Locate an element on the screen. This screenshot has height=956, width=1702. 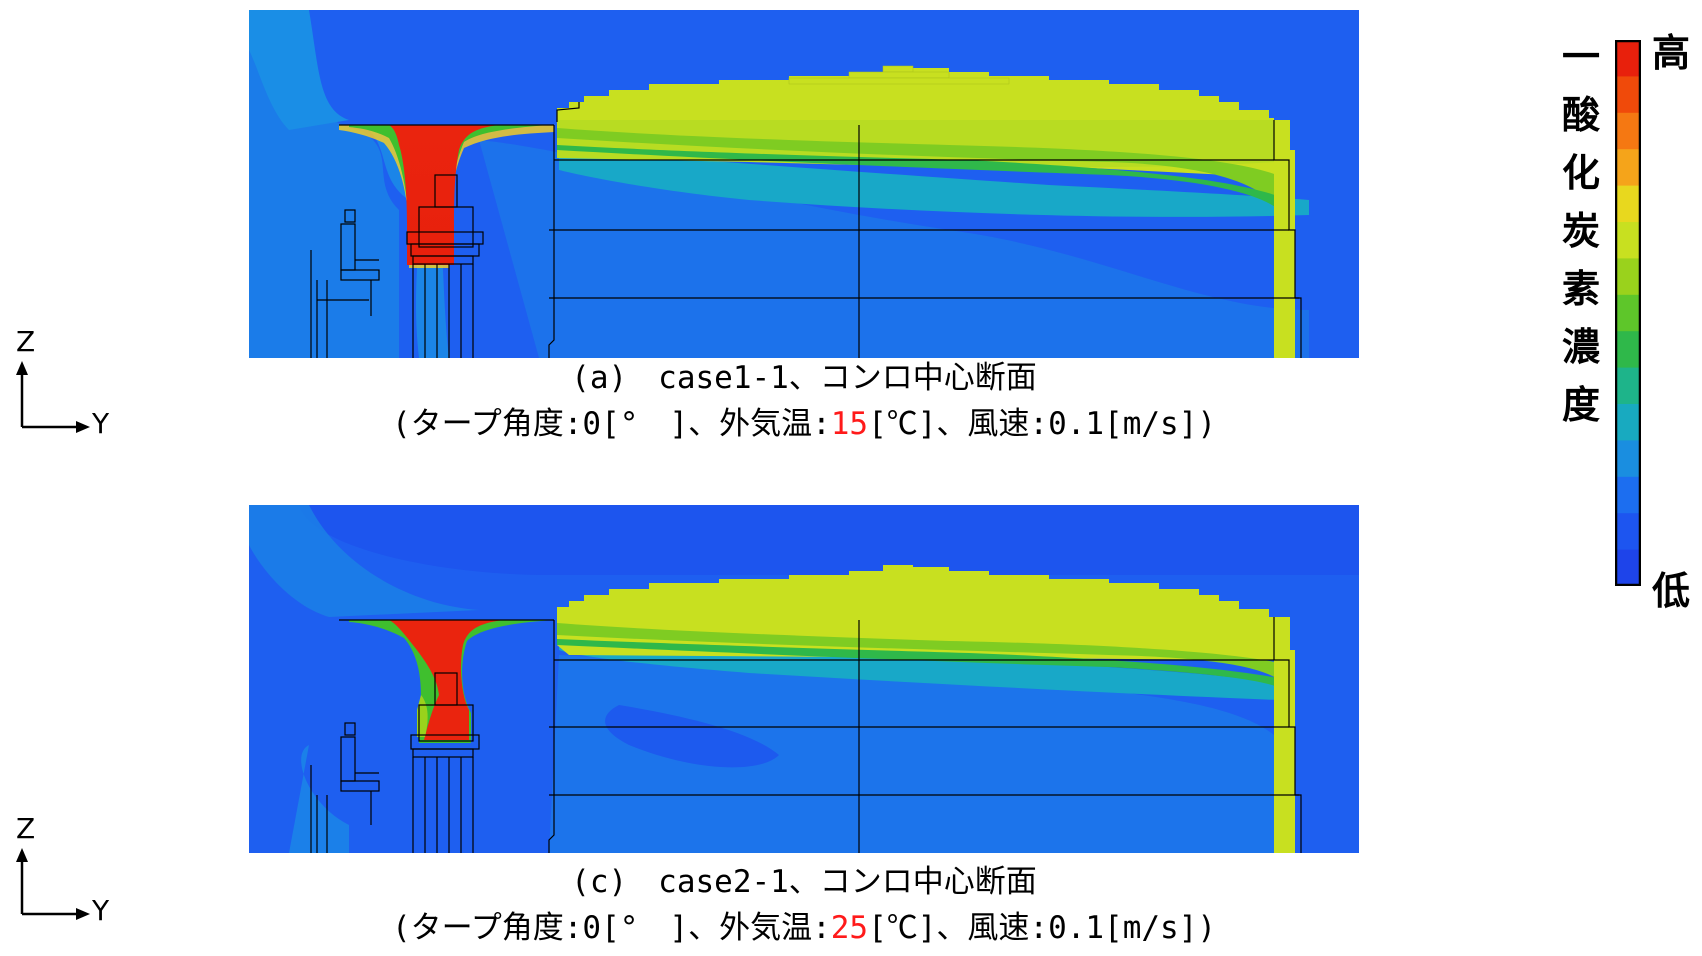
caption-c-prefix: (タープ角度:0[° ]、外気温: is located at coordinates (611, 928).